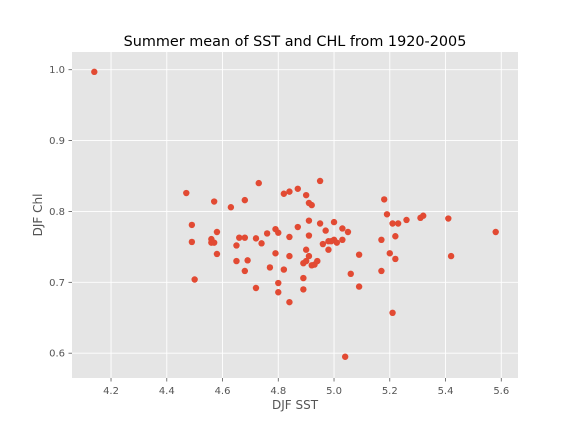  What do you see at coordinates (446, 391) in the screenshot?
I see `x-tick-label: 5.4` at bounding box center [446, 391].